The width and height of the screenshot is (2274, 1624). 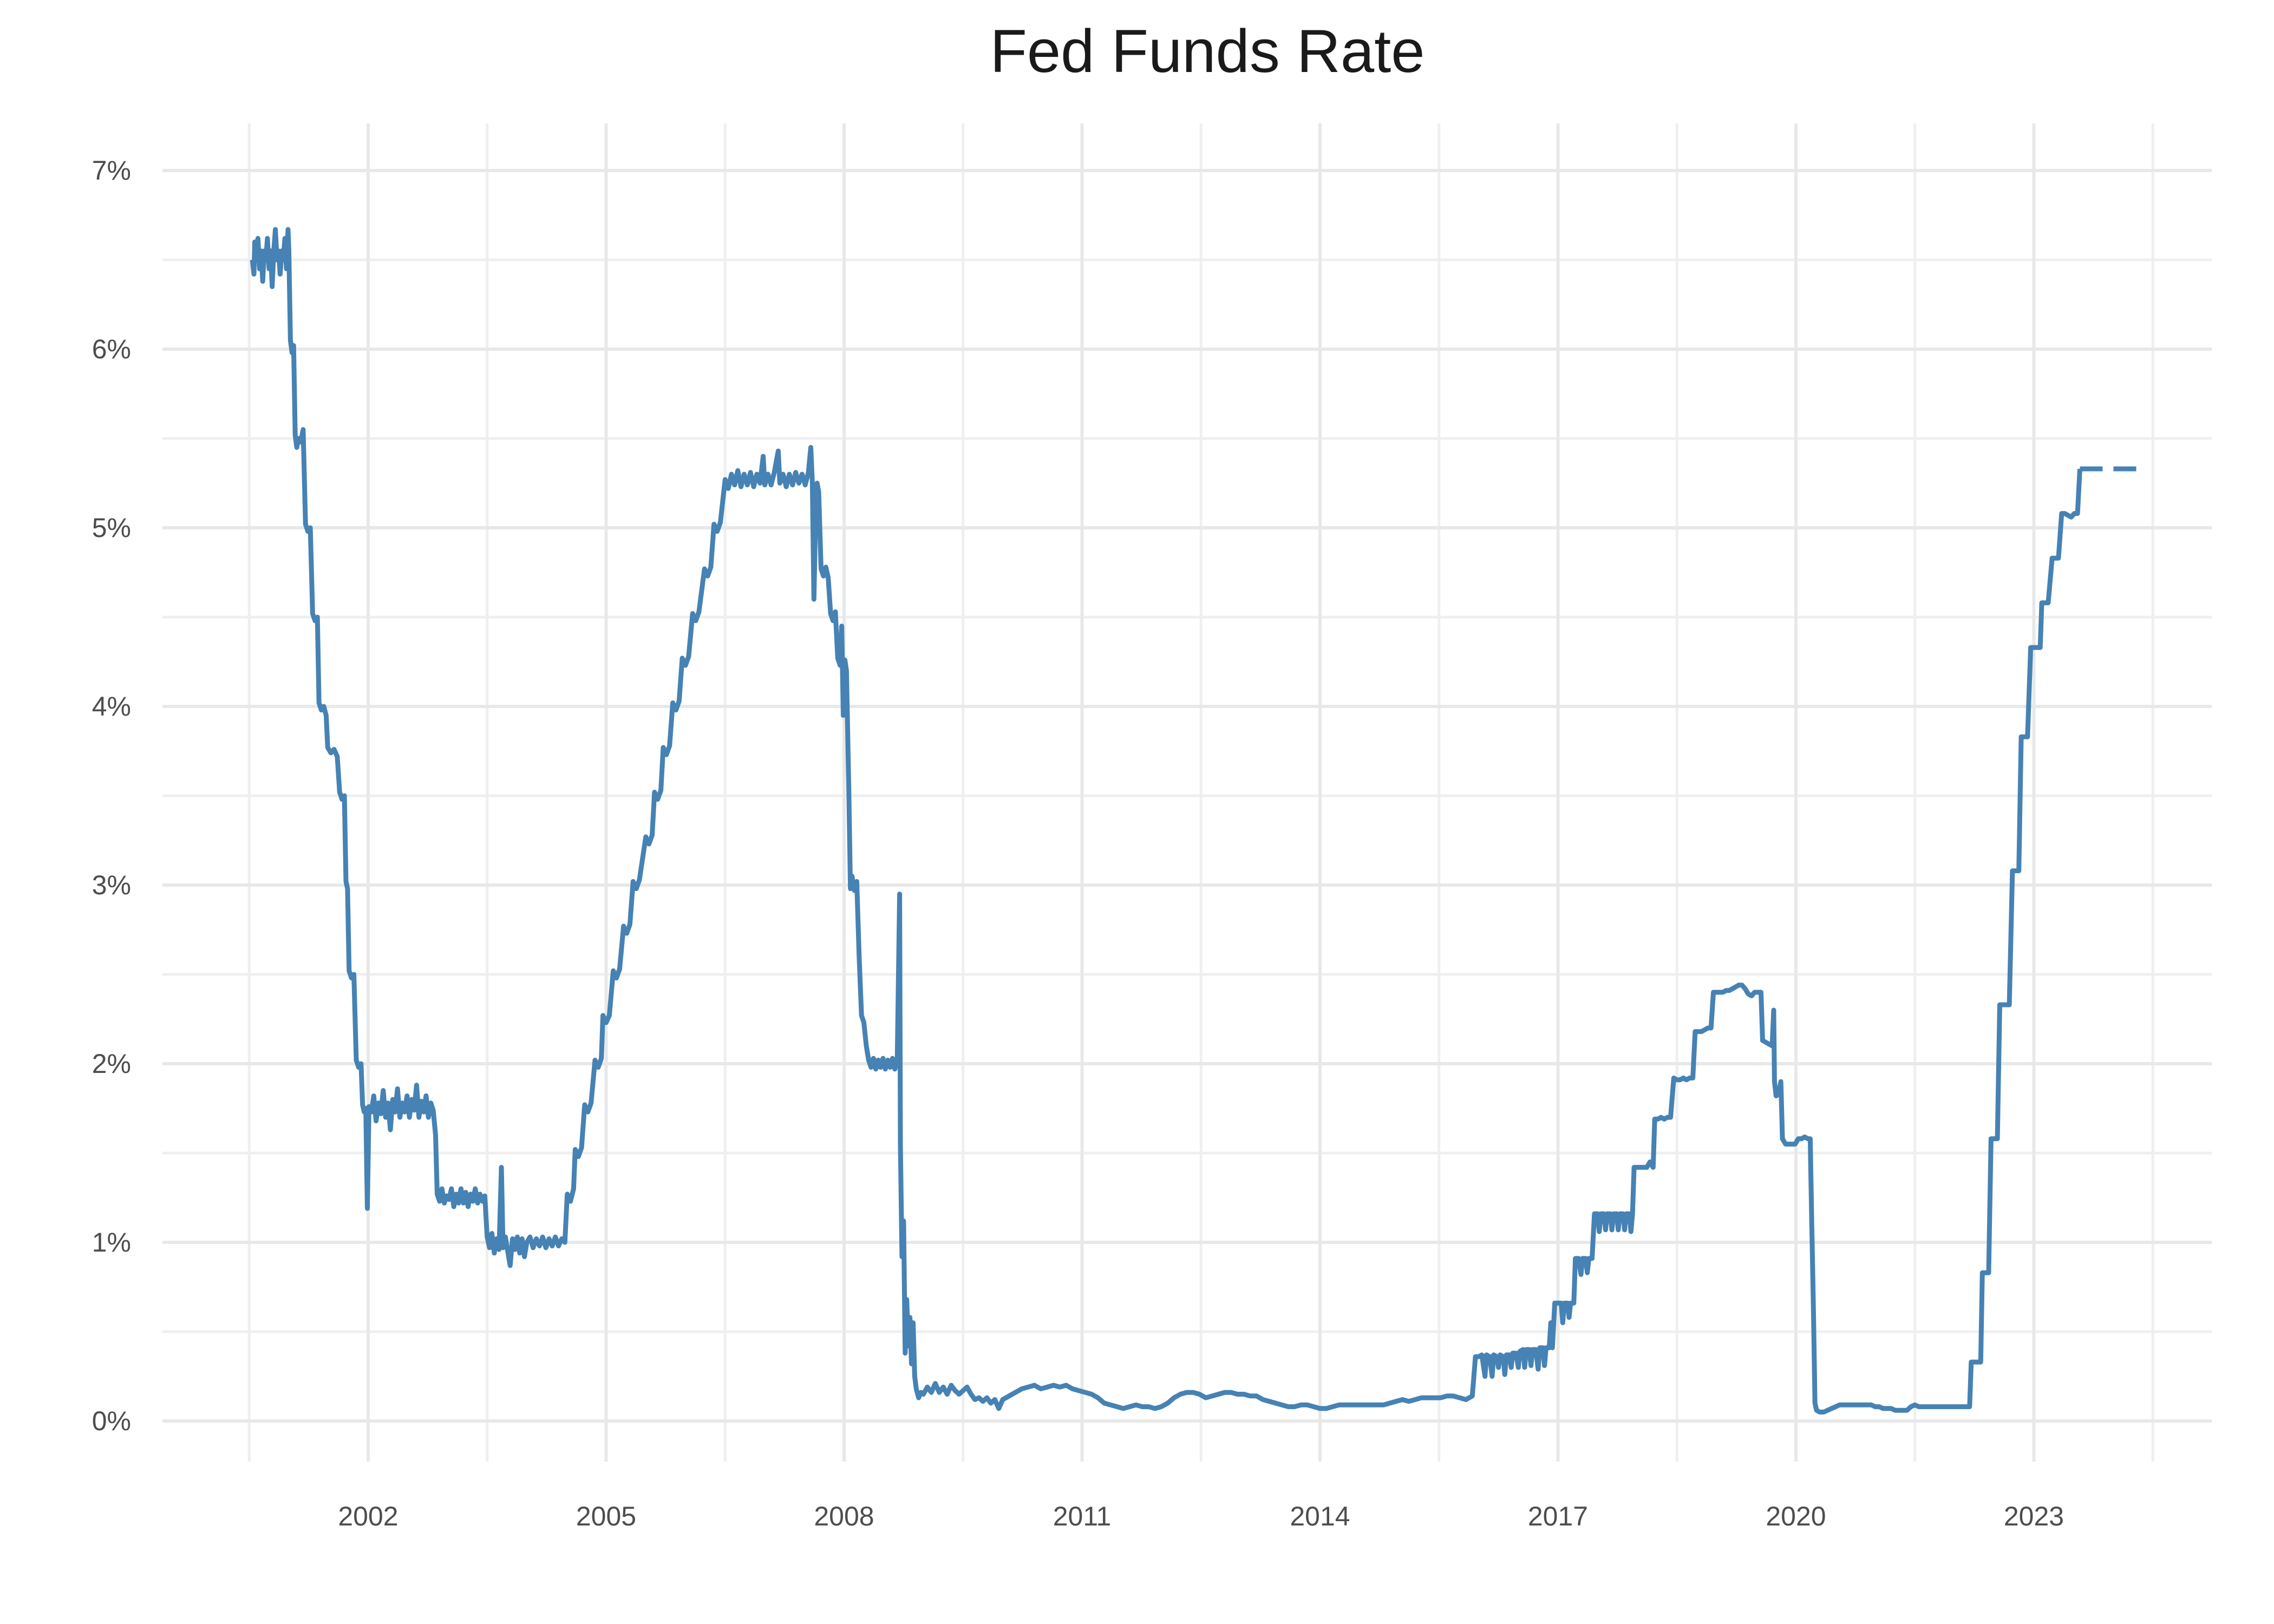 What do you see at coordinates (112, 706) in the screenshot?
I see `y-tick-label: 4%` at bounding box center [112, 706].